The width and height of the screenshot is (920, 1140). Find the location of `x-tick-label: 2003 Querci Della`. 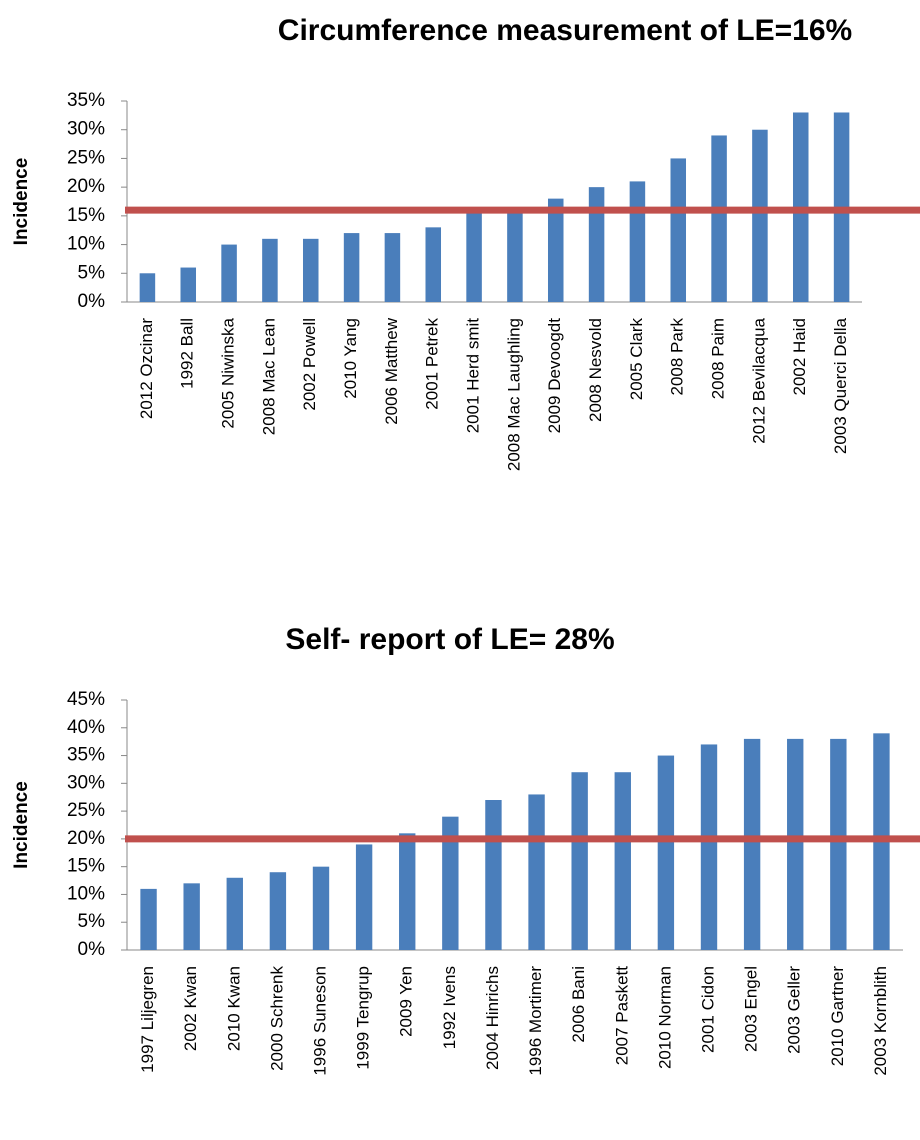

x-tick-label: 2003 Querci Della is located at coordinates (840, 385).